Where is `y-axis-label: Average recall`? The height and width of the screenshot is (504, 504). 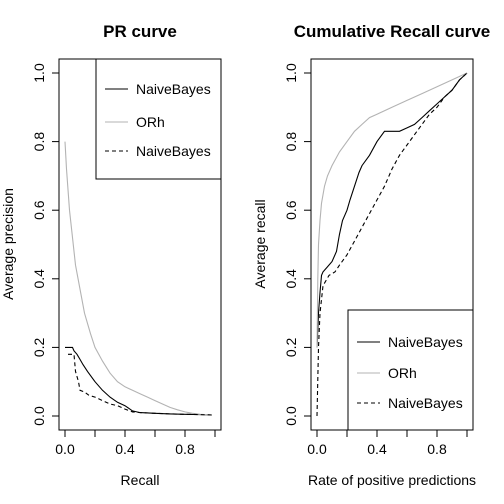
y-axis-label: Average recall is located at coordinates (260, 243).